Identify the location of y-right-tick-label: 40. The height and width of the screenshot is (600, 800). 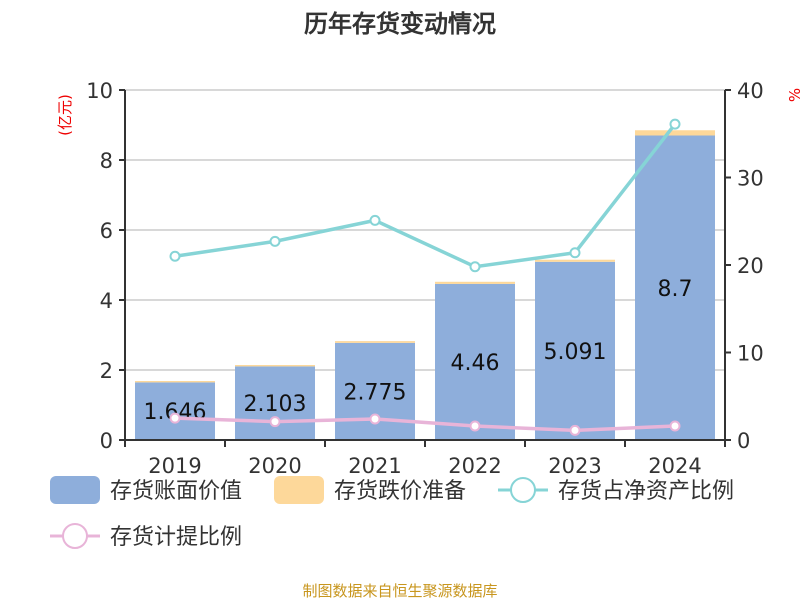
(750, 91).